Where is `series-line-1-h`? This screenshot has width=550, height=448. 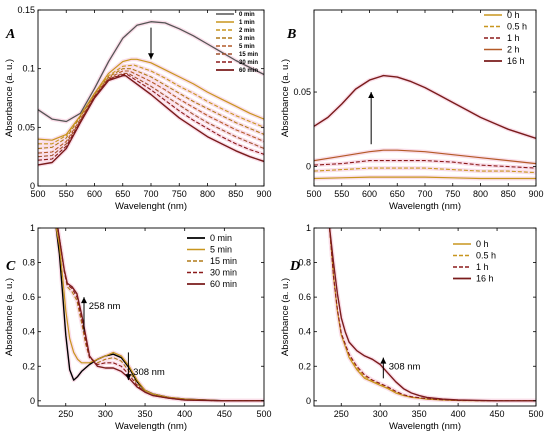
series-line-1-h is located at coordinates (425, 164).